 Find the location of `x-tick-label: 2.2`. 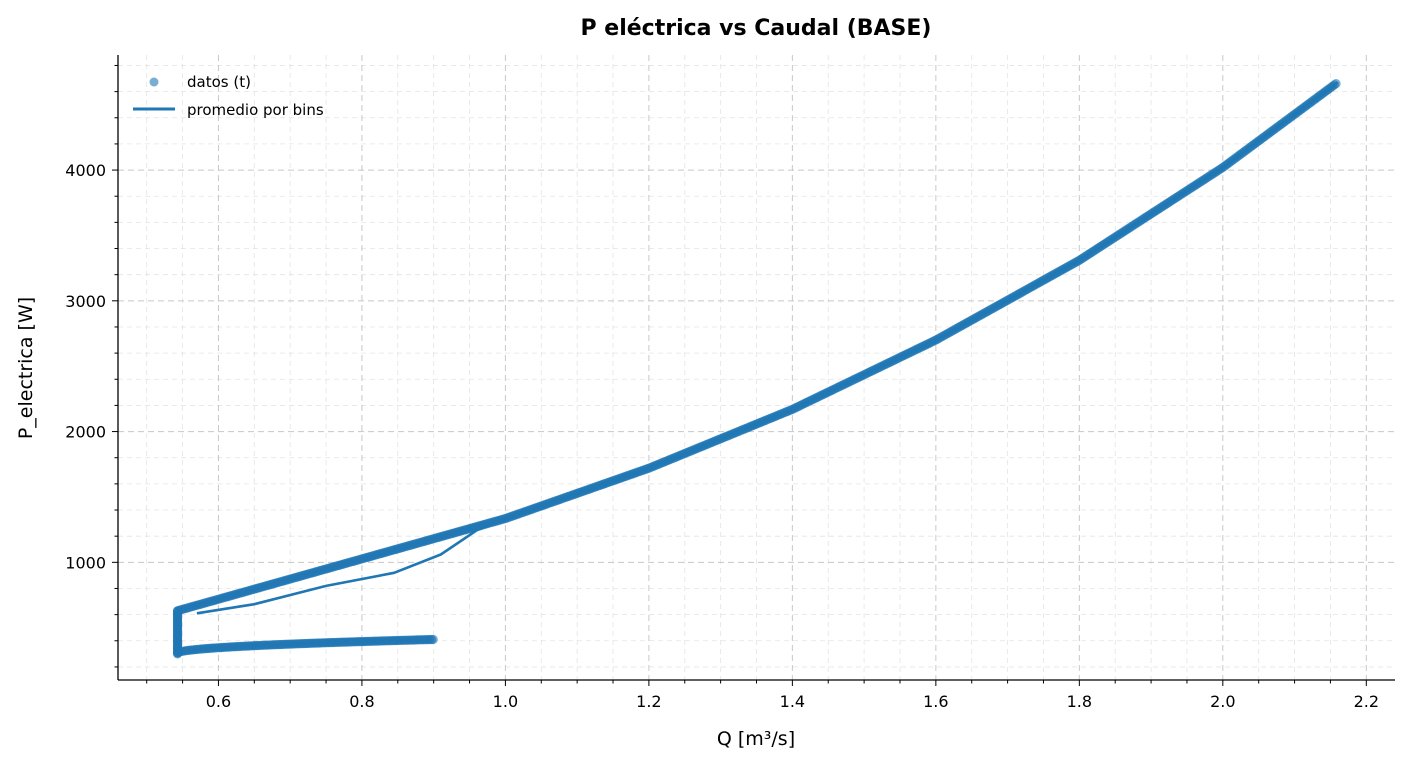

x-tick-label: 2.2 is located at coordinates (1366, 701).